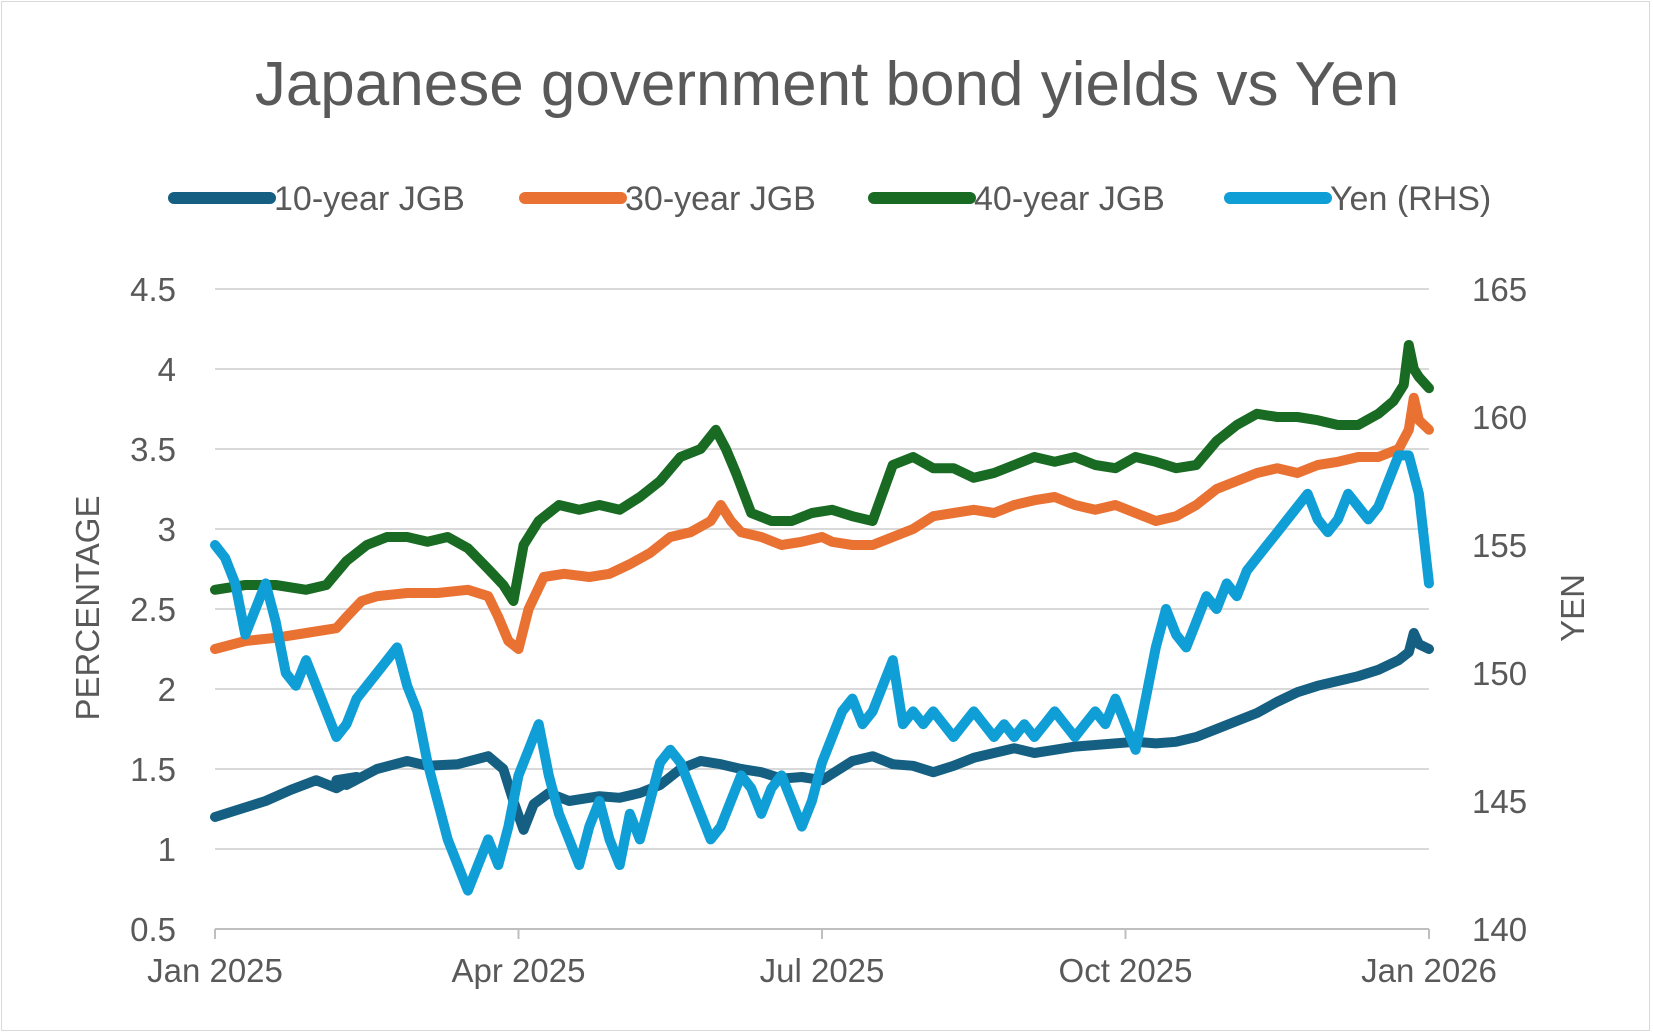  What do you see at coordinates (153, 929) in the screenshot?
I see `y-left-tick-label: 0.5` at bounding box center [153, 929].